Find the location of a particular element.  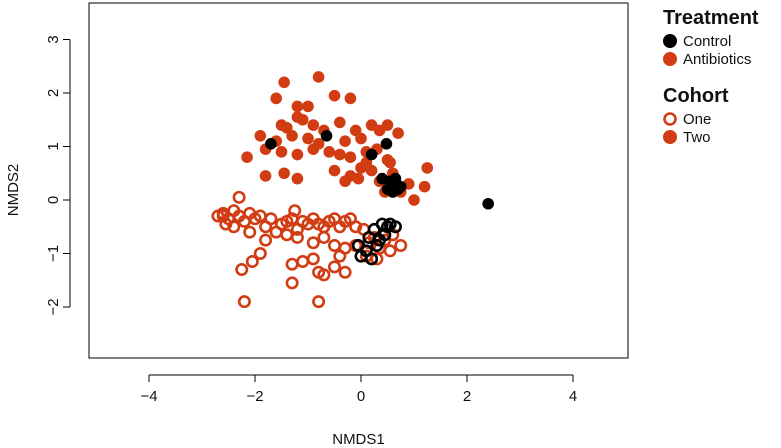

legend-title: Cohort is located at coordinates (696, 96).